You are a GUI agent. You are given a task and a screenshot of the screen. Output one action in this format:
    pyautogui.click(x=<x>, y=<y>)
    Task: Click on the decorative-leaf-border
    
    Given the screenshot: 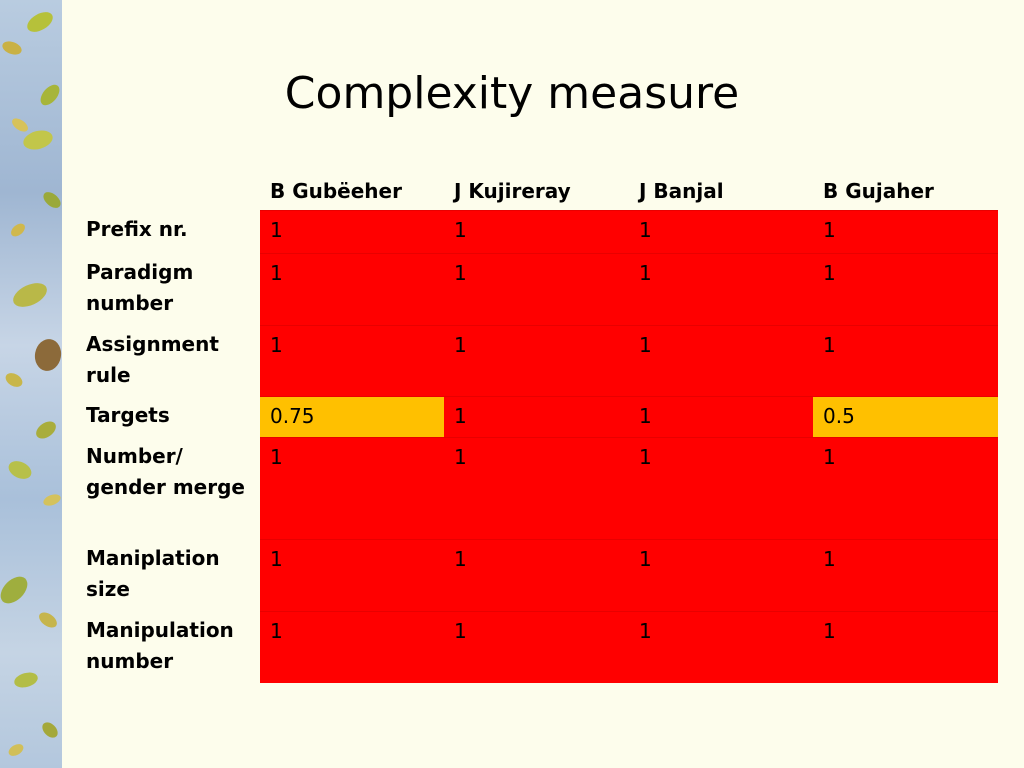 What is the action you would take?
    pyautogui.click(x=31, y=384)
    